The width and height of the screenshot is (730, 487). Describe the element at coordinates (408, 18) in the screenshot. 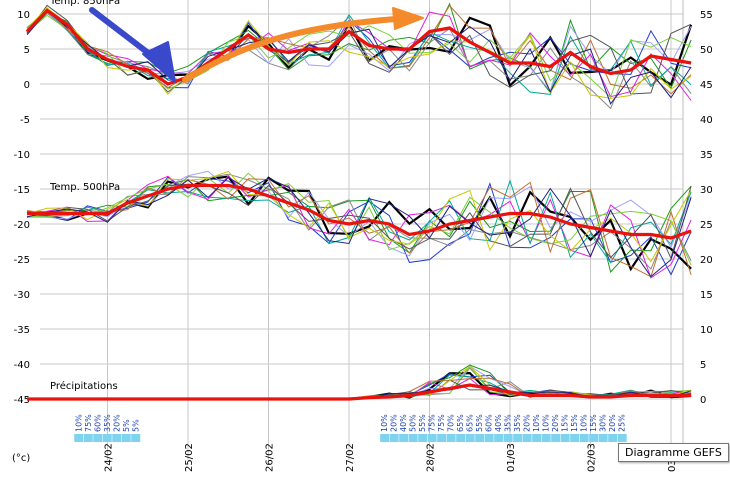

I see `orange-arrow-head` at that location.